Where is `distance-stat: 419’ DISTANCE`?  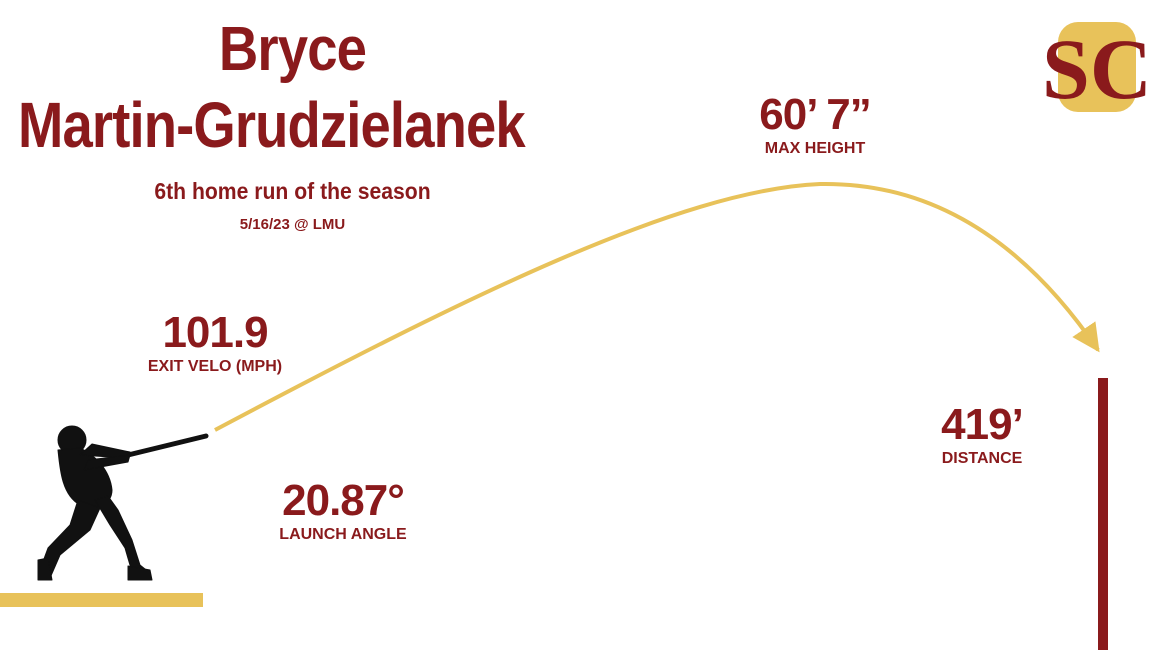
distance-stat: 419’ DISTANCE is located at coordinates (982, 434).